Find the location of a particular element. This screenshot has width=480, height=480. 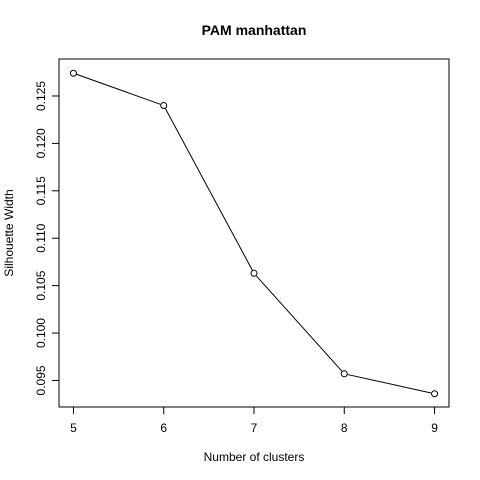

x-tick-label: 5 is located at coordinates (73, 428).